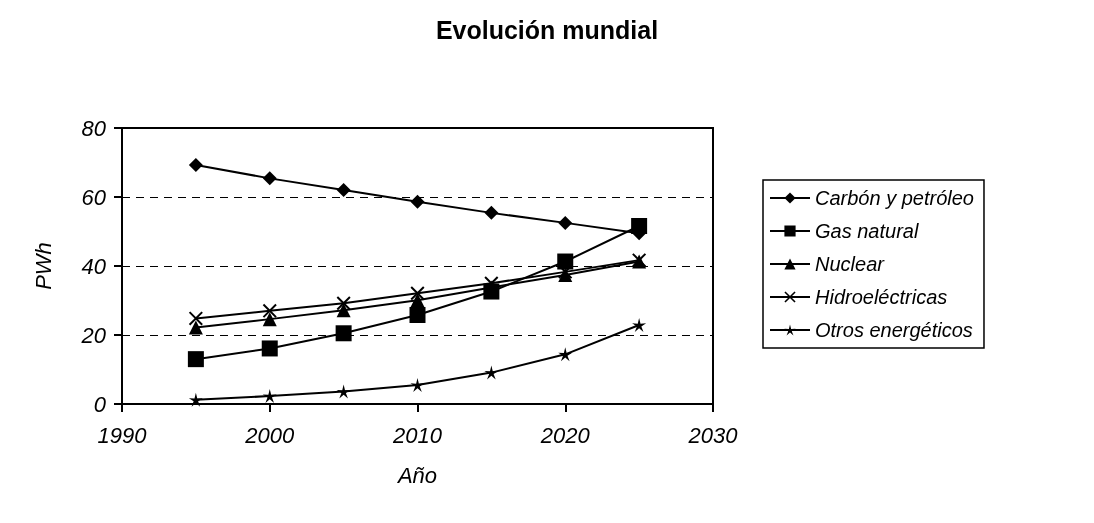 The height and width of the screenshot is (523, 1094). What do you see at coordinates (417, 435) in the screenshot?
I see `x-tick-label: 2010` at bounding box center [417, 435].